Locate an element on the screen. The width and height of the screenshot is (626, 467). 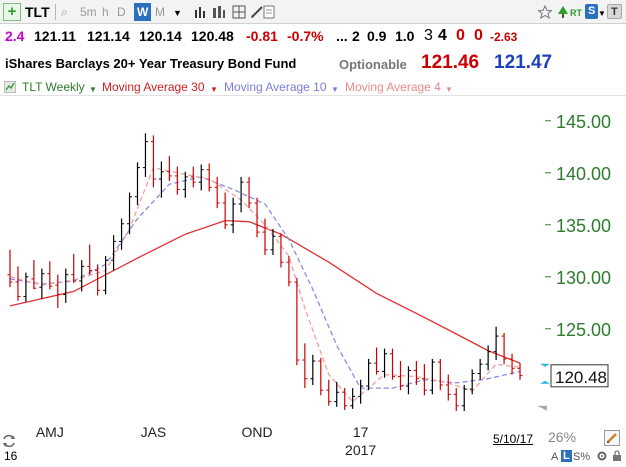
stat-value-1: 2 is located at coordinates (356, 36).